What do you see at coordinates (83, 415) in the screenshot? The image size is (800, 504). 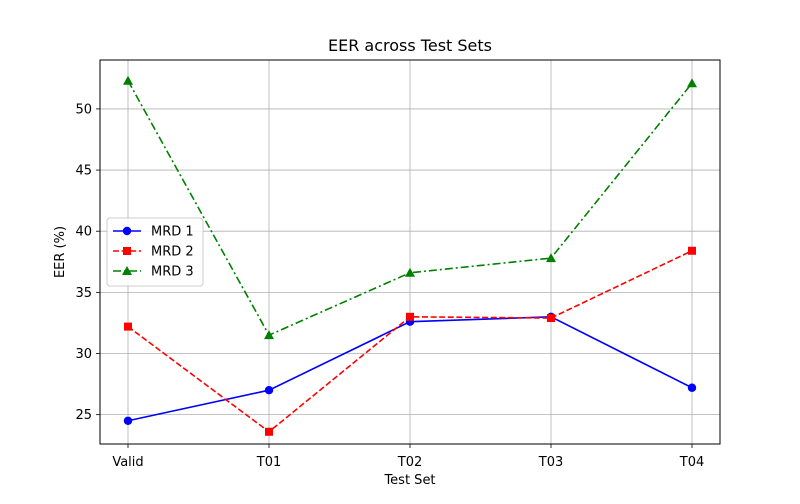 I see `y-tick-label: 25` at bounding box center [83, 415].